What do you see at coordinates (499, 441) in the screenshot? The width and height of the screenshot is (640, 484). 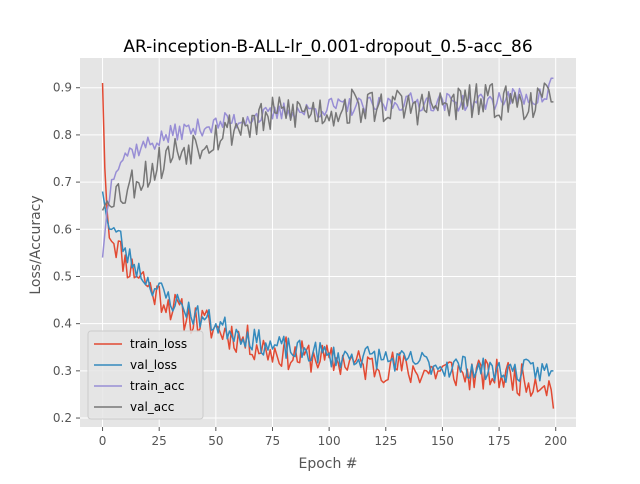 I see `x-tick-label: 175` at bounding box center [499, 441].